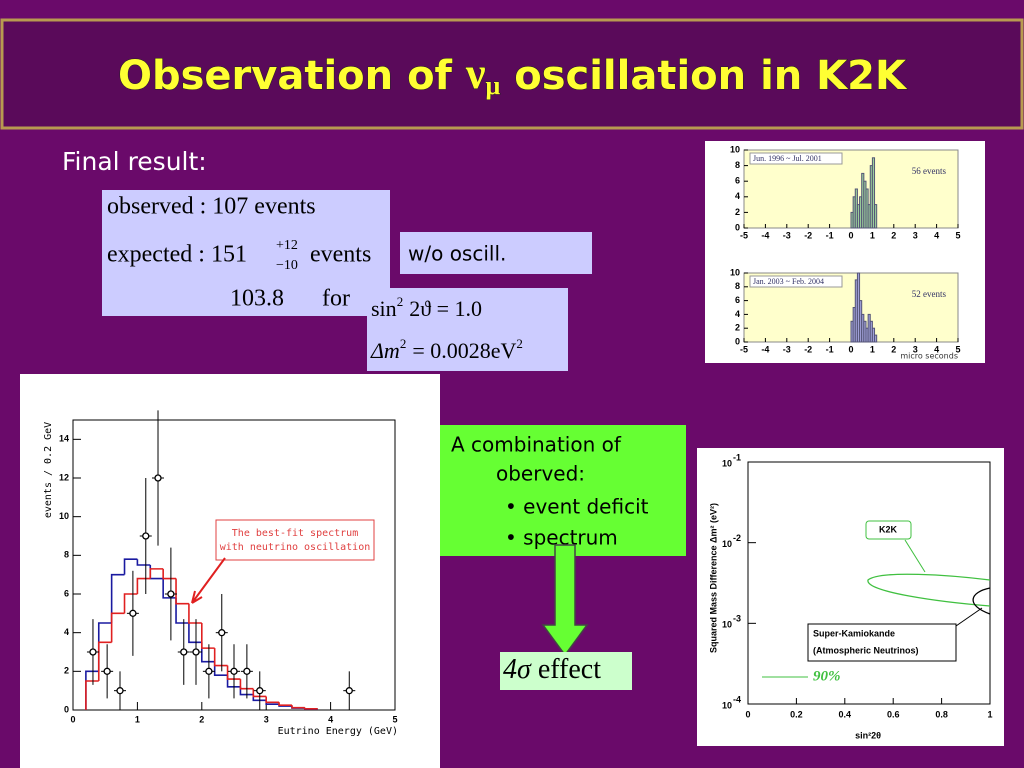  I want to click on x-tick-label: 0.2, so click(796, 714).